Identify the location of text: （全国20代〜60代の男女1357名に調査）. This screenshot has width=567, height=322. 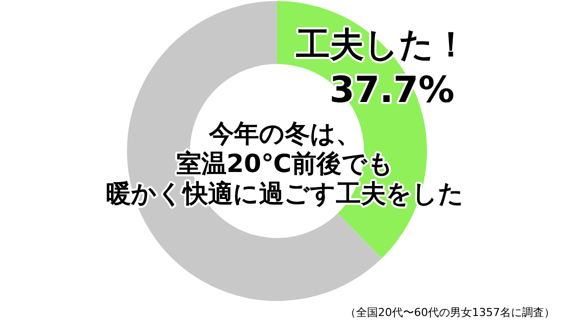
(450, 312).